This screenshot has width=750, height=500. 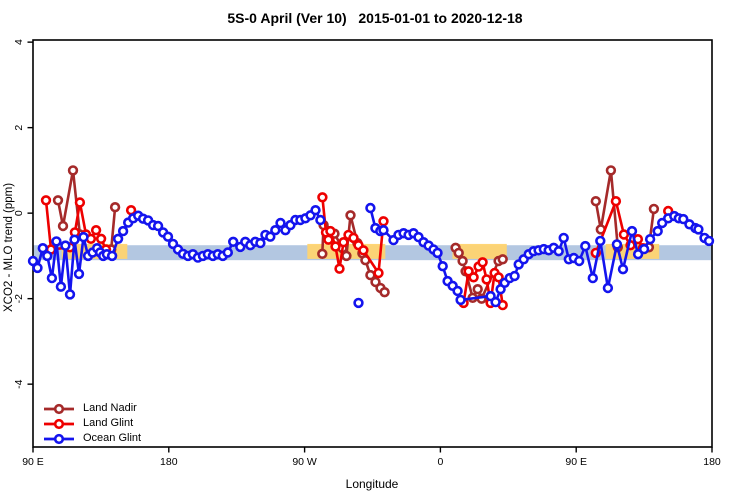 What do you see at coordinates (59, 438) in the screenshot?
I see `legend-marker-ocean-glint` at bounding box center [59, 438].